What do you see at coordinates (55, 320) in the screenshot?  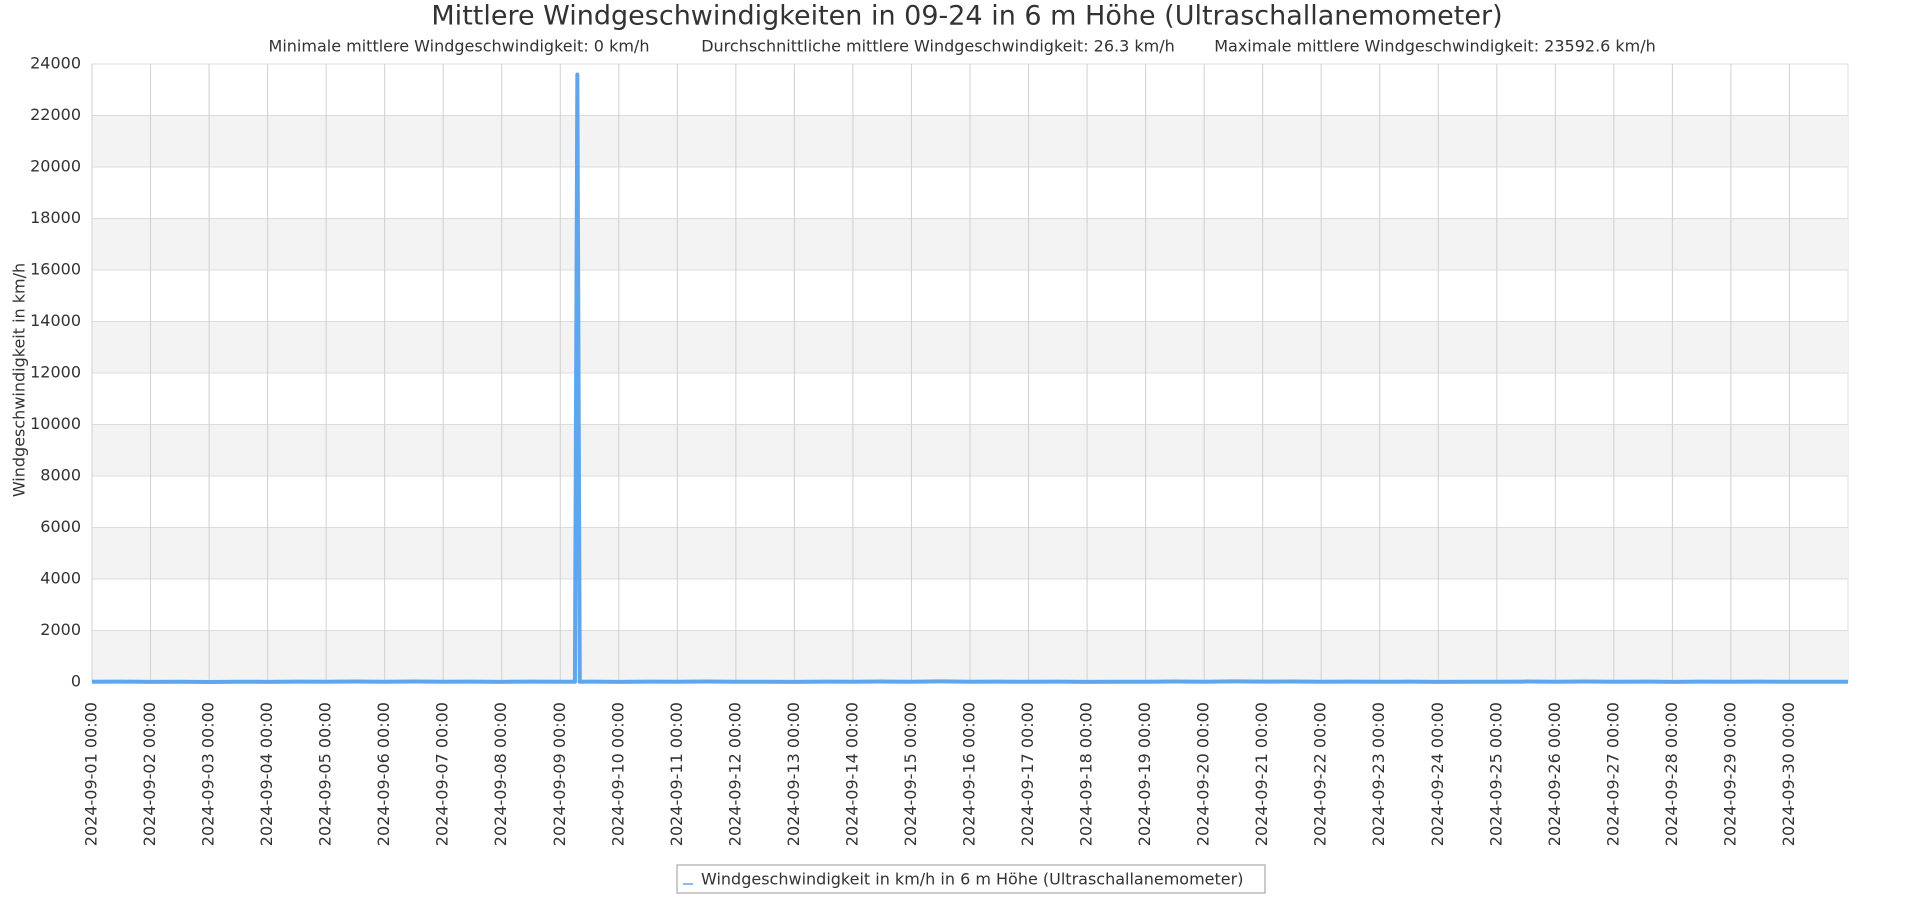 I see `y-tick-label: 14000` at bounding box center [55, 320].